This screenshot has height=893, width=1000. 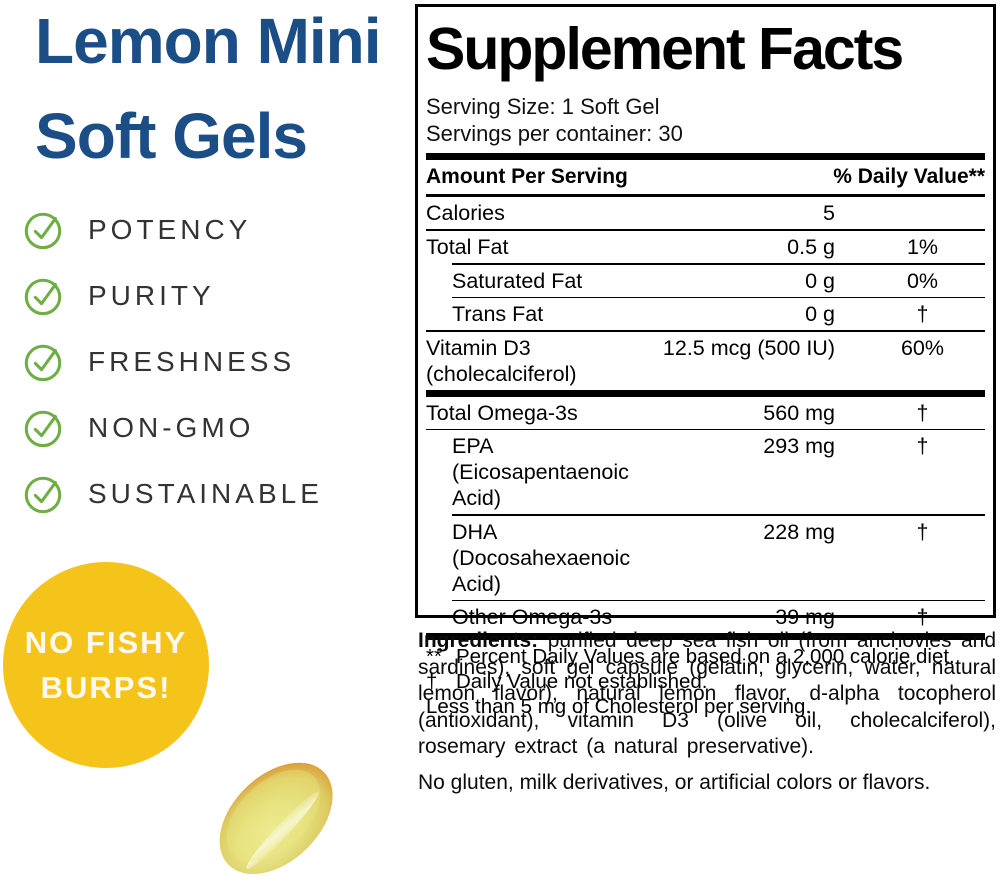 What do you see at coordinates (690, 314) in the screenshot?
I see `table-row-trans-fat: Trans Fat 0 g †` at bounding box center [690, 314].